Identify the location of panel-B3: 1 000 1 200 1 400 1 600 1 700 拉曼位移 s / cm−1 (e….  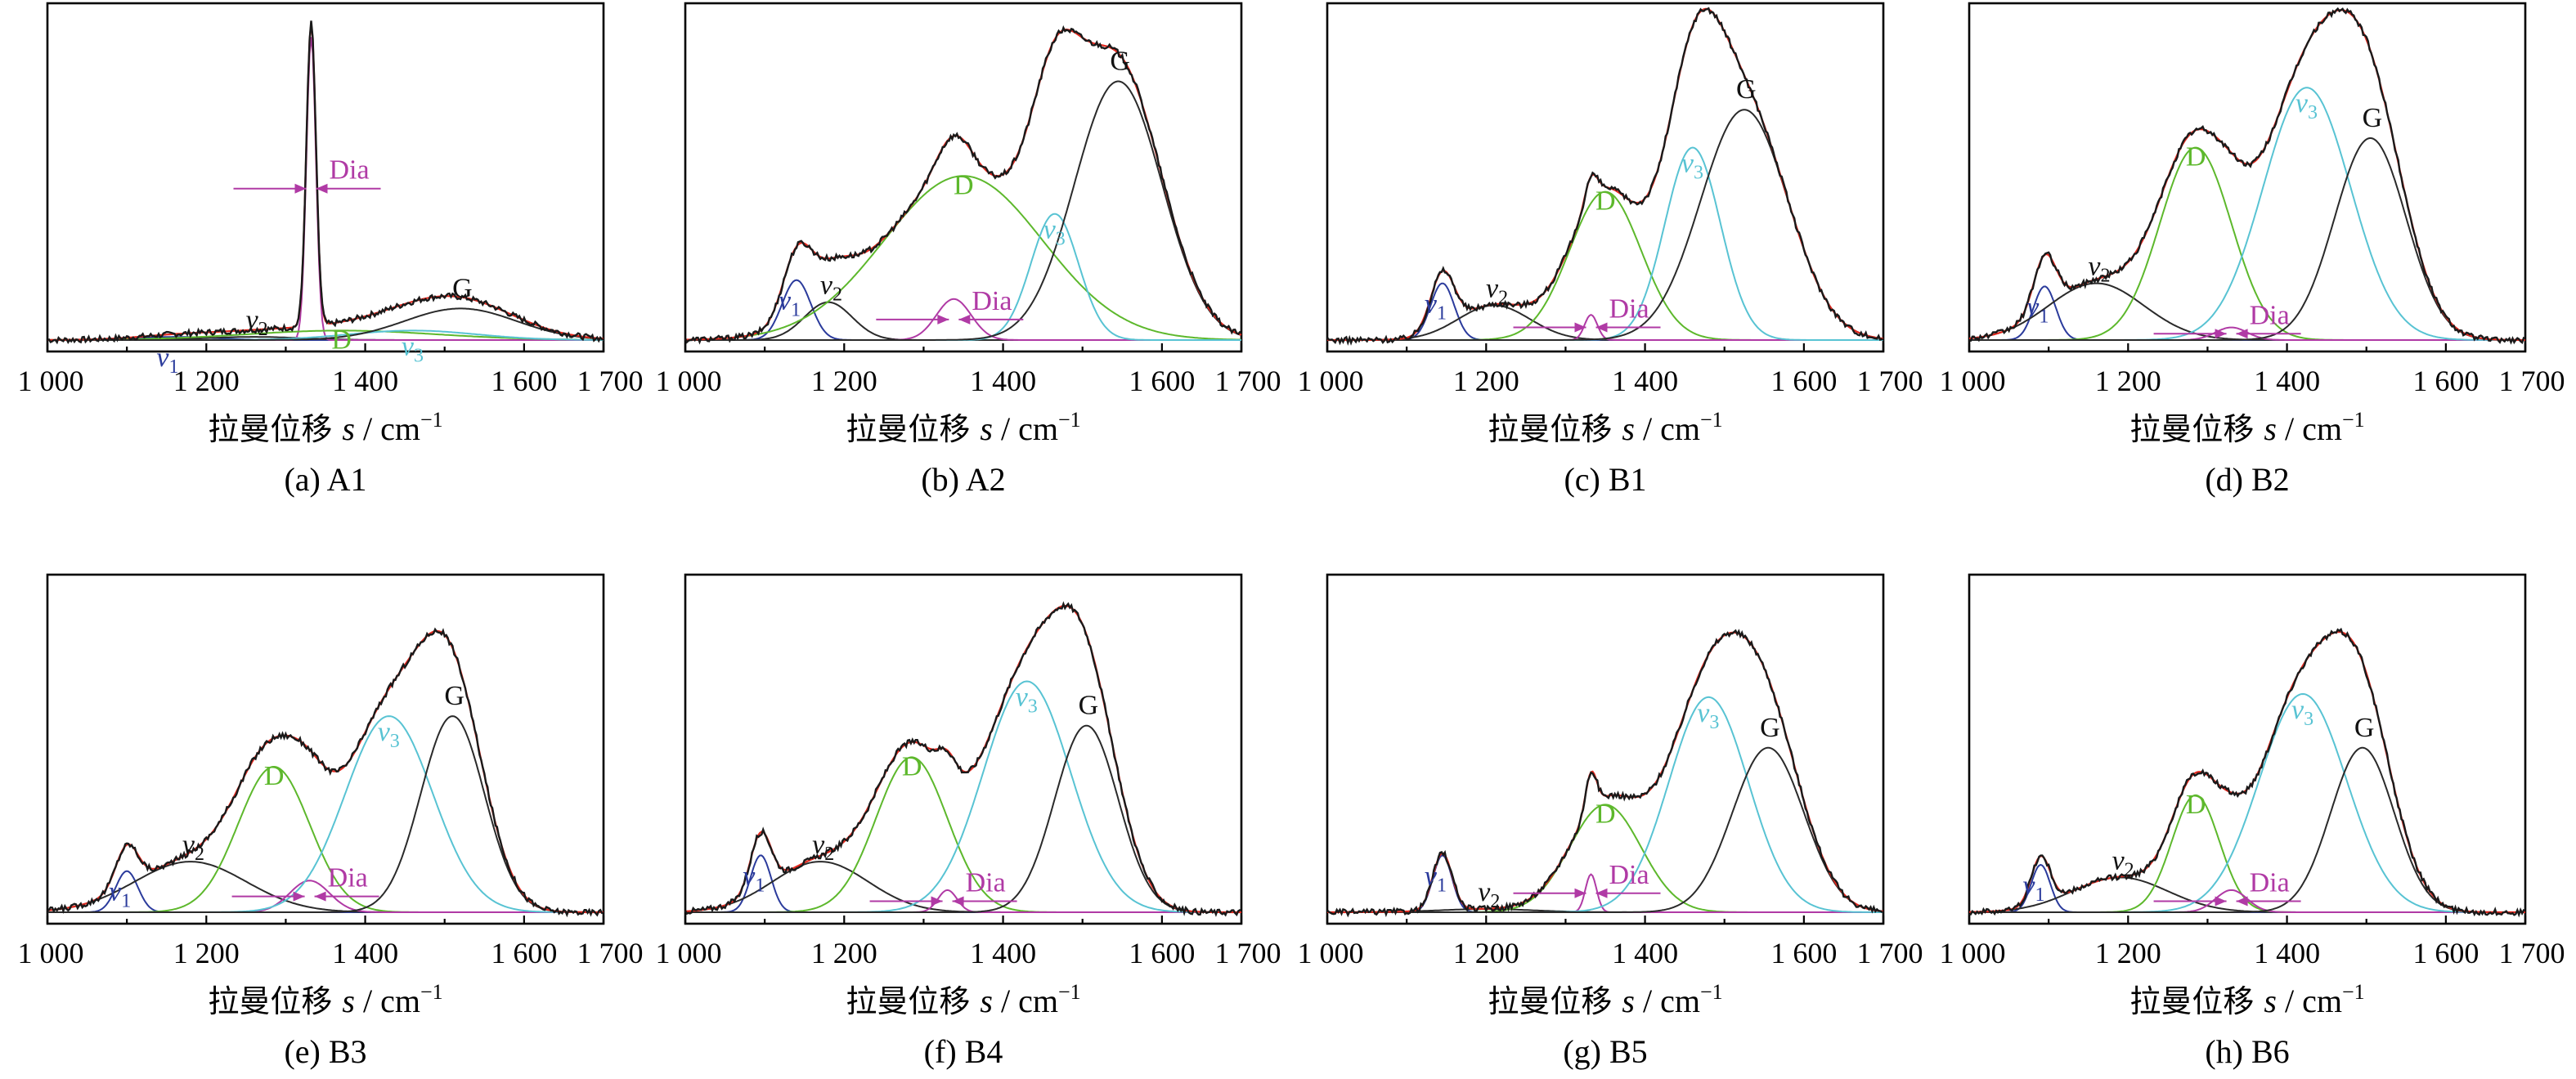
(331, 821).